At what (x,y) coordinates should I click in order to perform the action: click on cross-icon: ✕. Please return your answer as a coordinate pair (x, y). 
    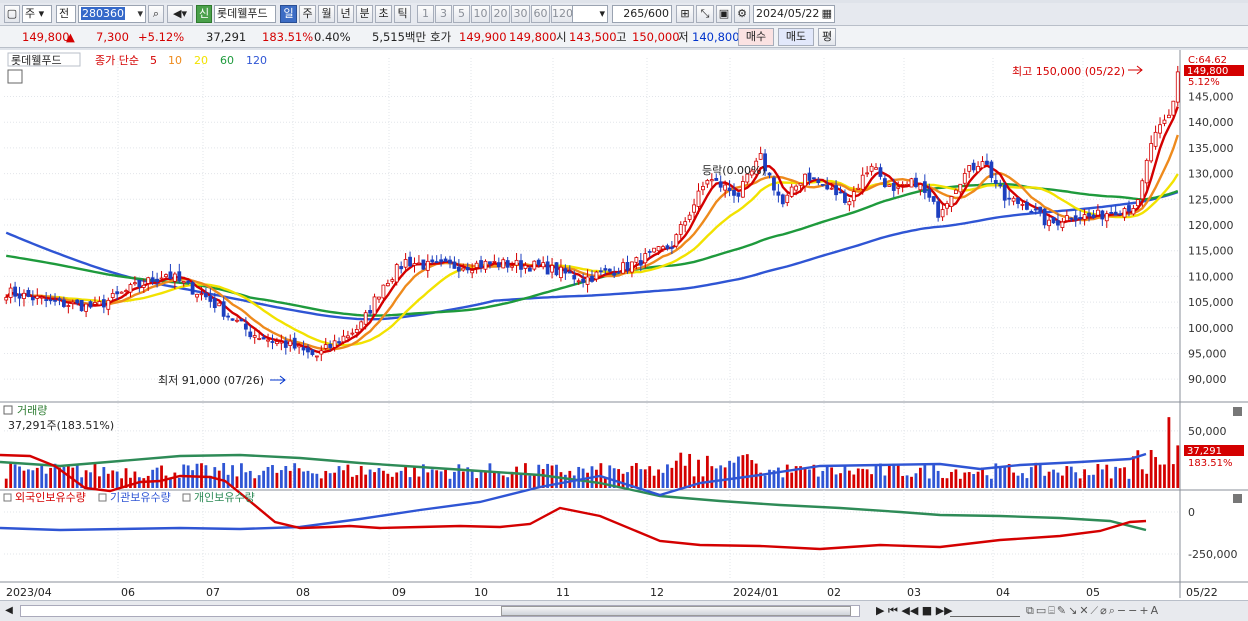
    Looking at the image, I should click on (1085, 610).